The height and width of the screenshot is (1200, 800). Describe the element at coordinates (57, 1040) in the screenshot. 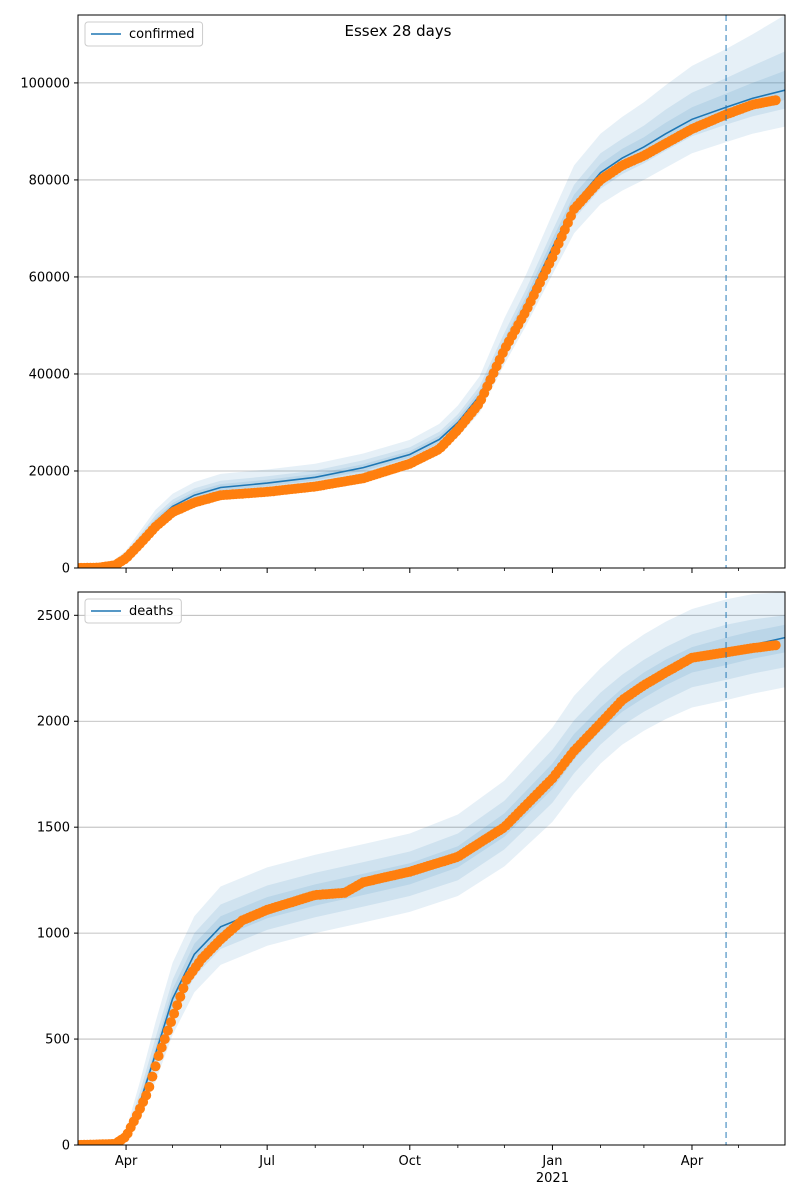

I see `y-tick-label: 500` at that location.